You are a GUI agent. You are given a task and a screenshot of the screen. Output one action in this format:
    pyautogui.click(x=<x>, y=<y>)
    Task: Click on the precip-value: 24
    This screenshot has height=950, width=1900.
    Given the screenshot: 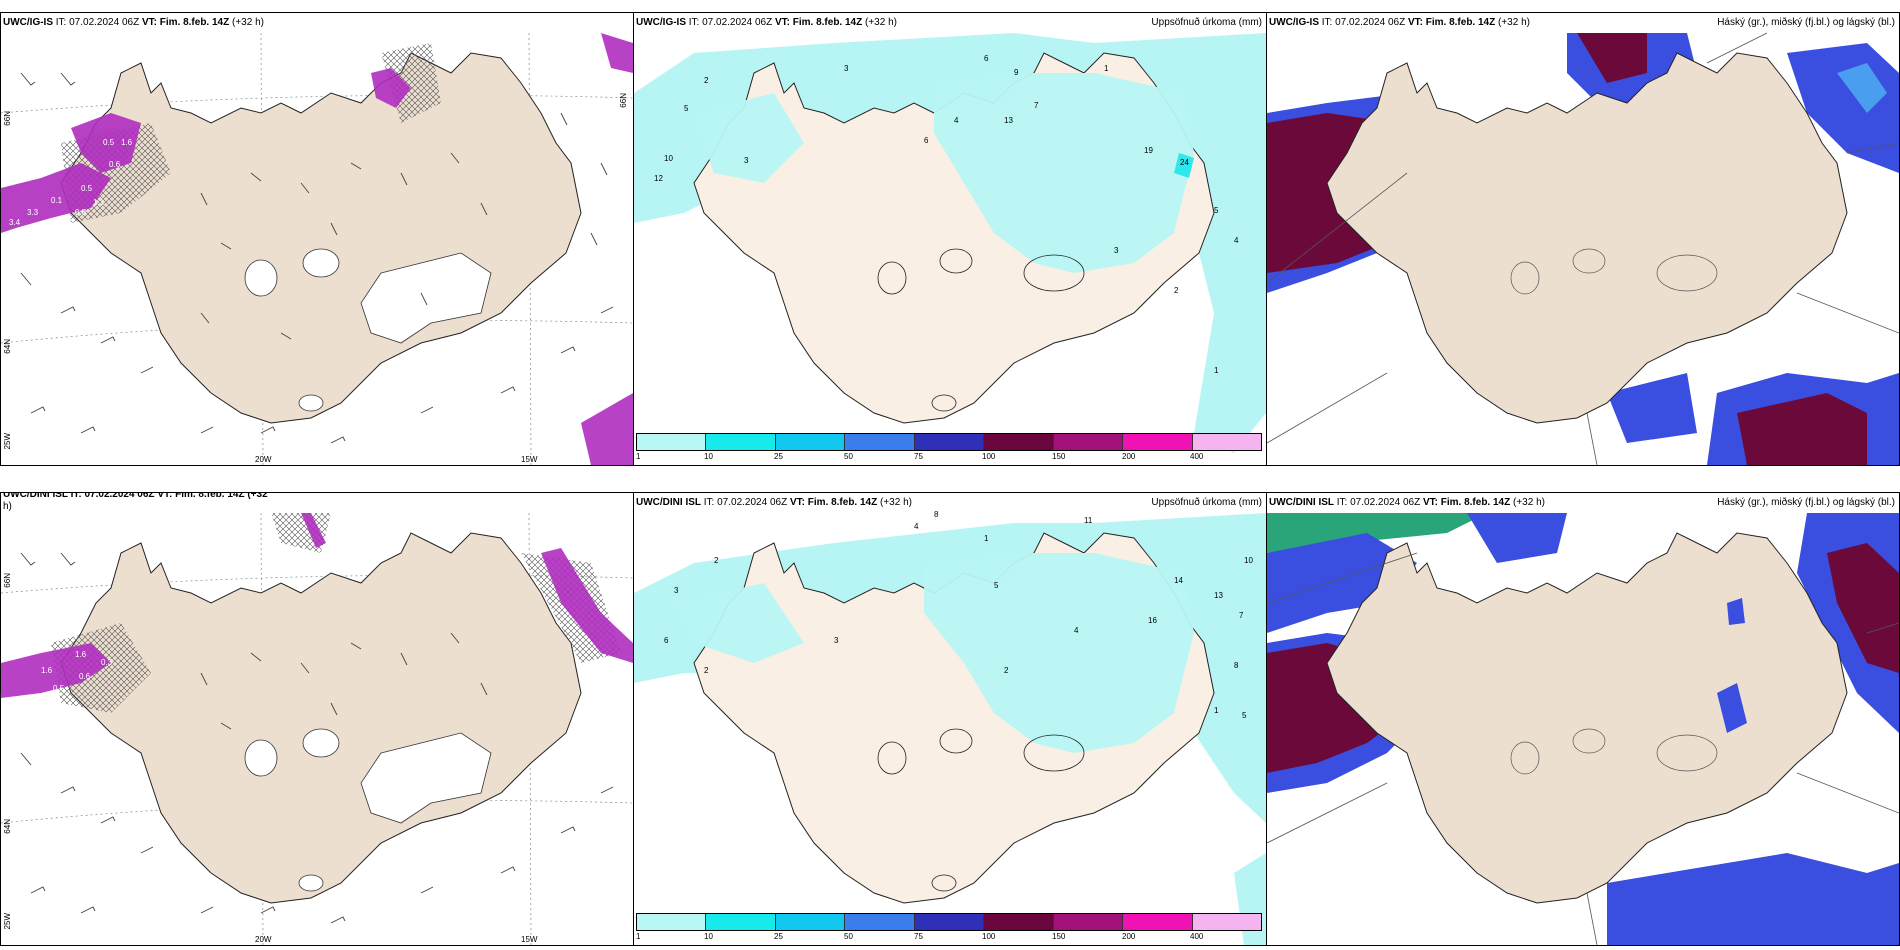 What is the action you would take?
    pyautogui.click(x=1184, y=162)
    